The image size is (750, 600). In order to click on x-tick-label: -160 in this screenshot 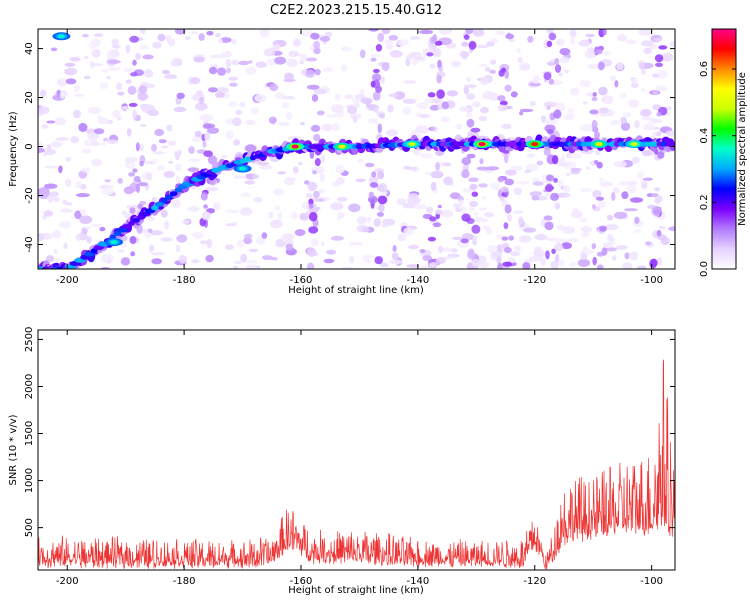, I will do `click(301, 581)`.